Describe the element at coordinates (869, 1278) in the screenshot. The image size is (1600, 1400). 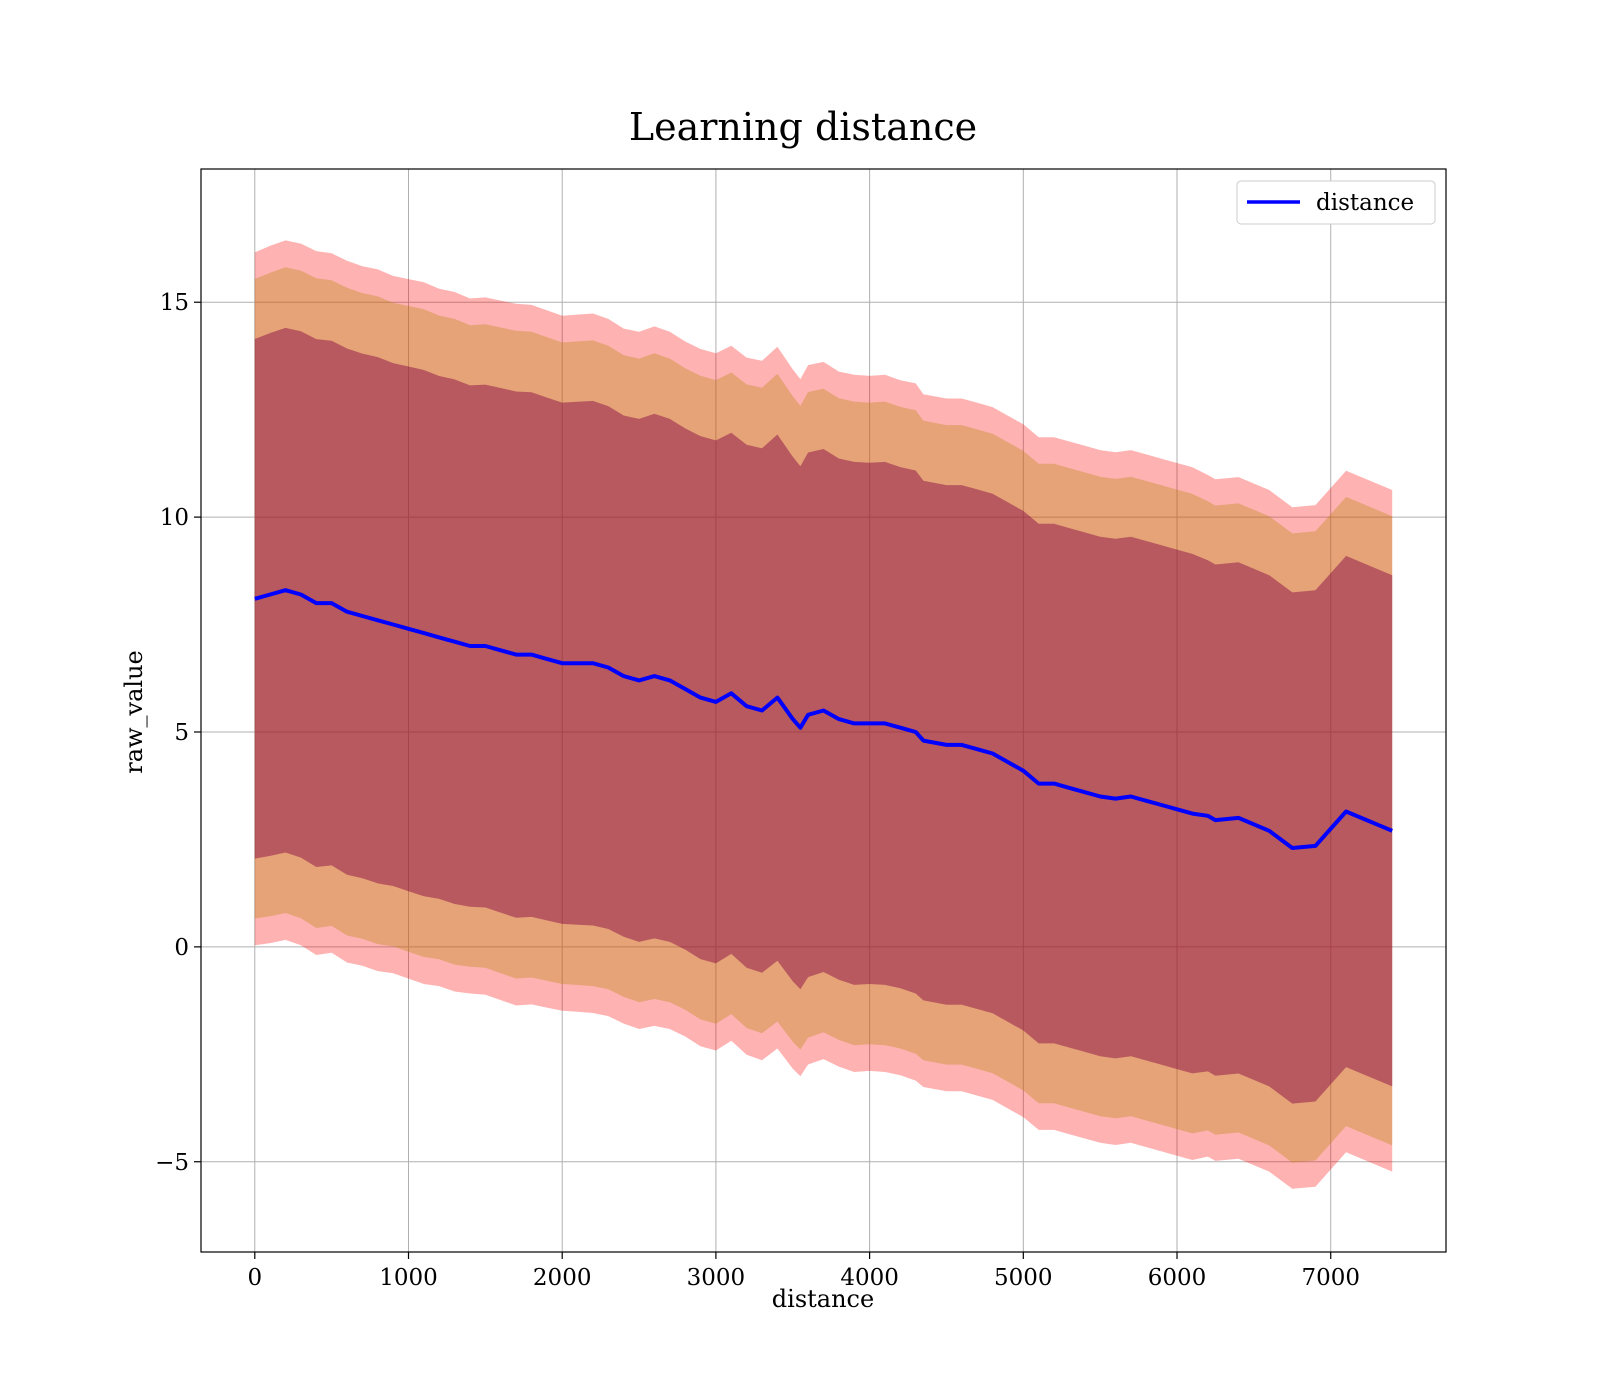
I see `x-tick-label: 4000` at that location.